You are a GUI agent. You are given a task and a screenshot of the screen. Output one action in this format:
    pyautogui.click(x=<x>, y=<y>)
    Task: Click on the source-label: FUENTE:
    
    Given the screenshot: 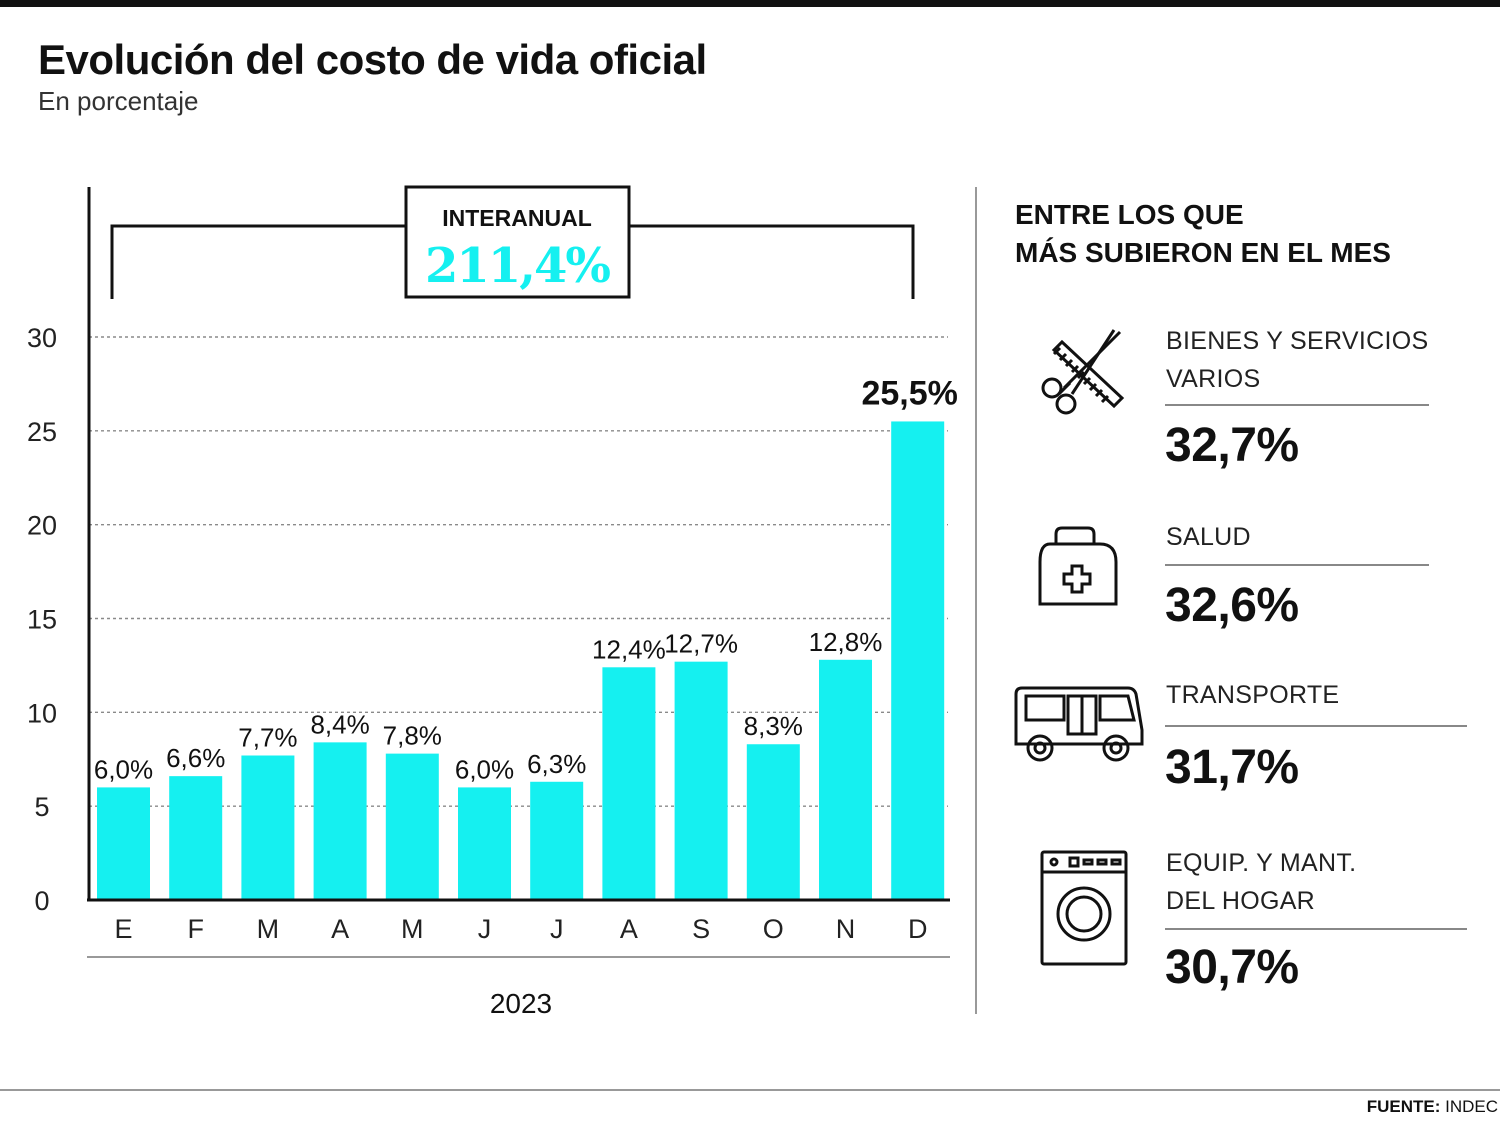 What is the action you would take?
    pyautogui.click(x=1403, y=1106)
    